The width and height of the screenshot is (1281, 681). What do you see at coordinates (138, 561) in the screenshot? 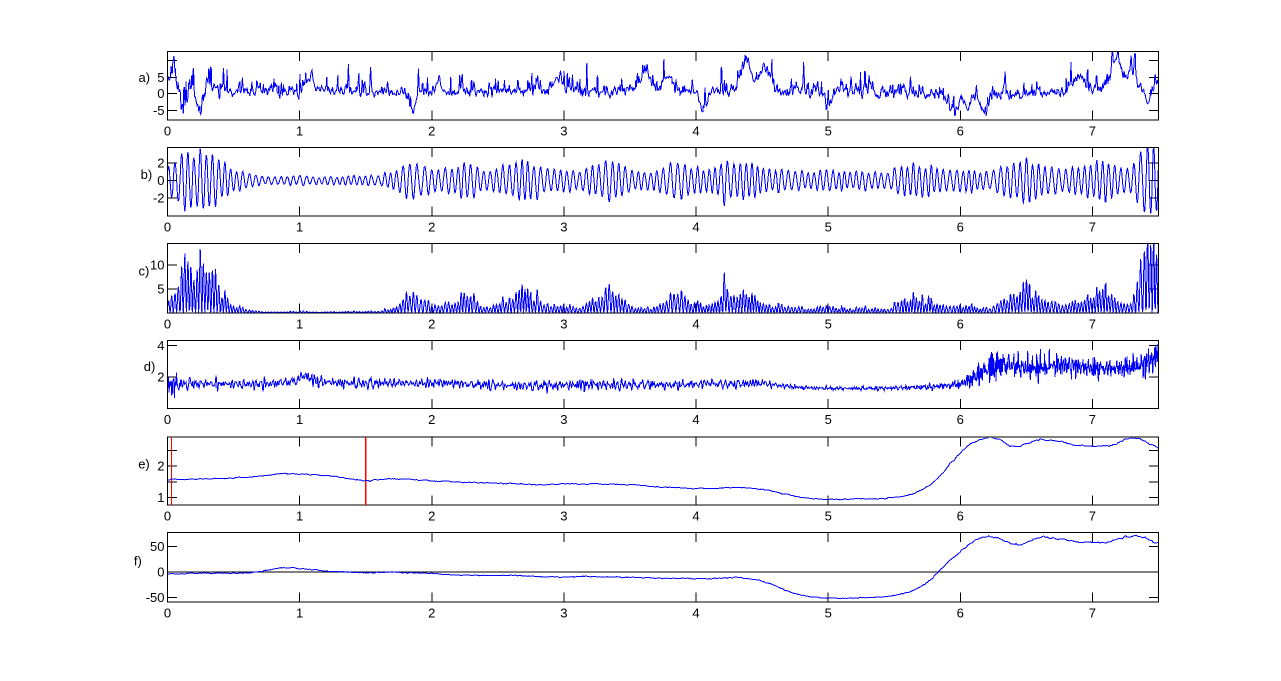
I see `svg-text: f)` at bounding box center [138, 561].